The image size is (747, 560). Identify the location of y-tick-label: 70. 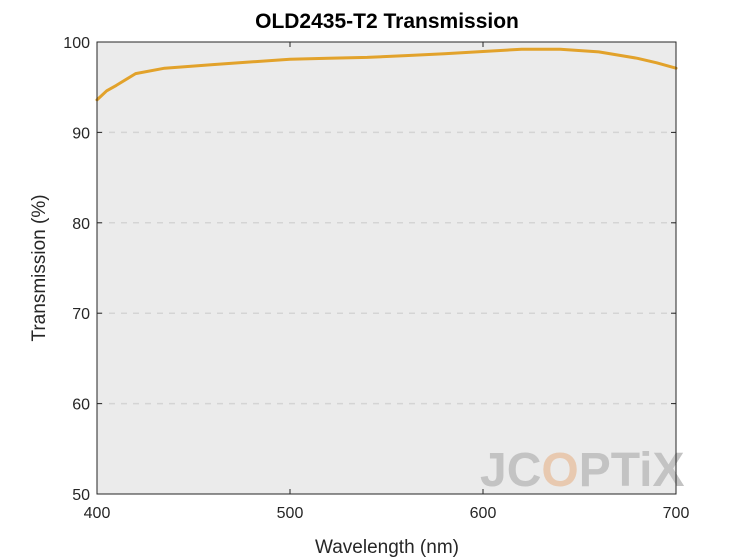
(81, 314).